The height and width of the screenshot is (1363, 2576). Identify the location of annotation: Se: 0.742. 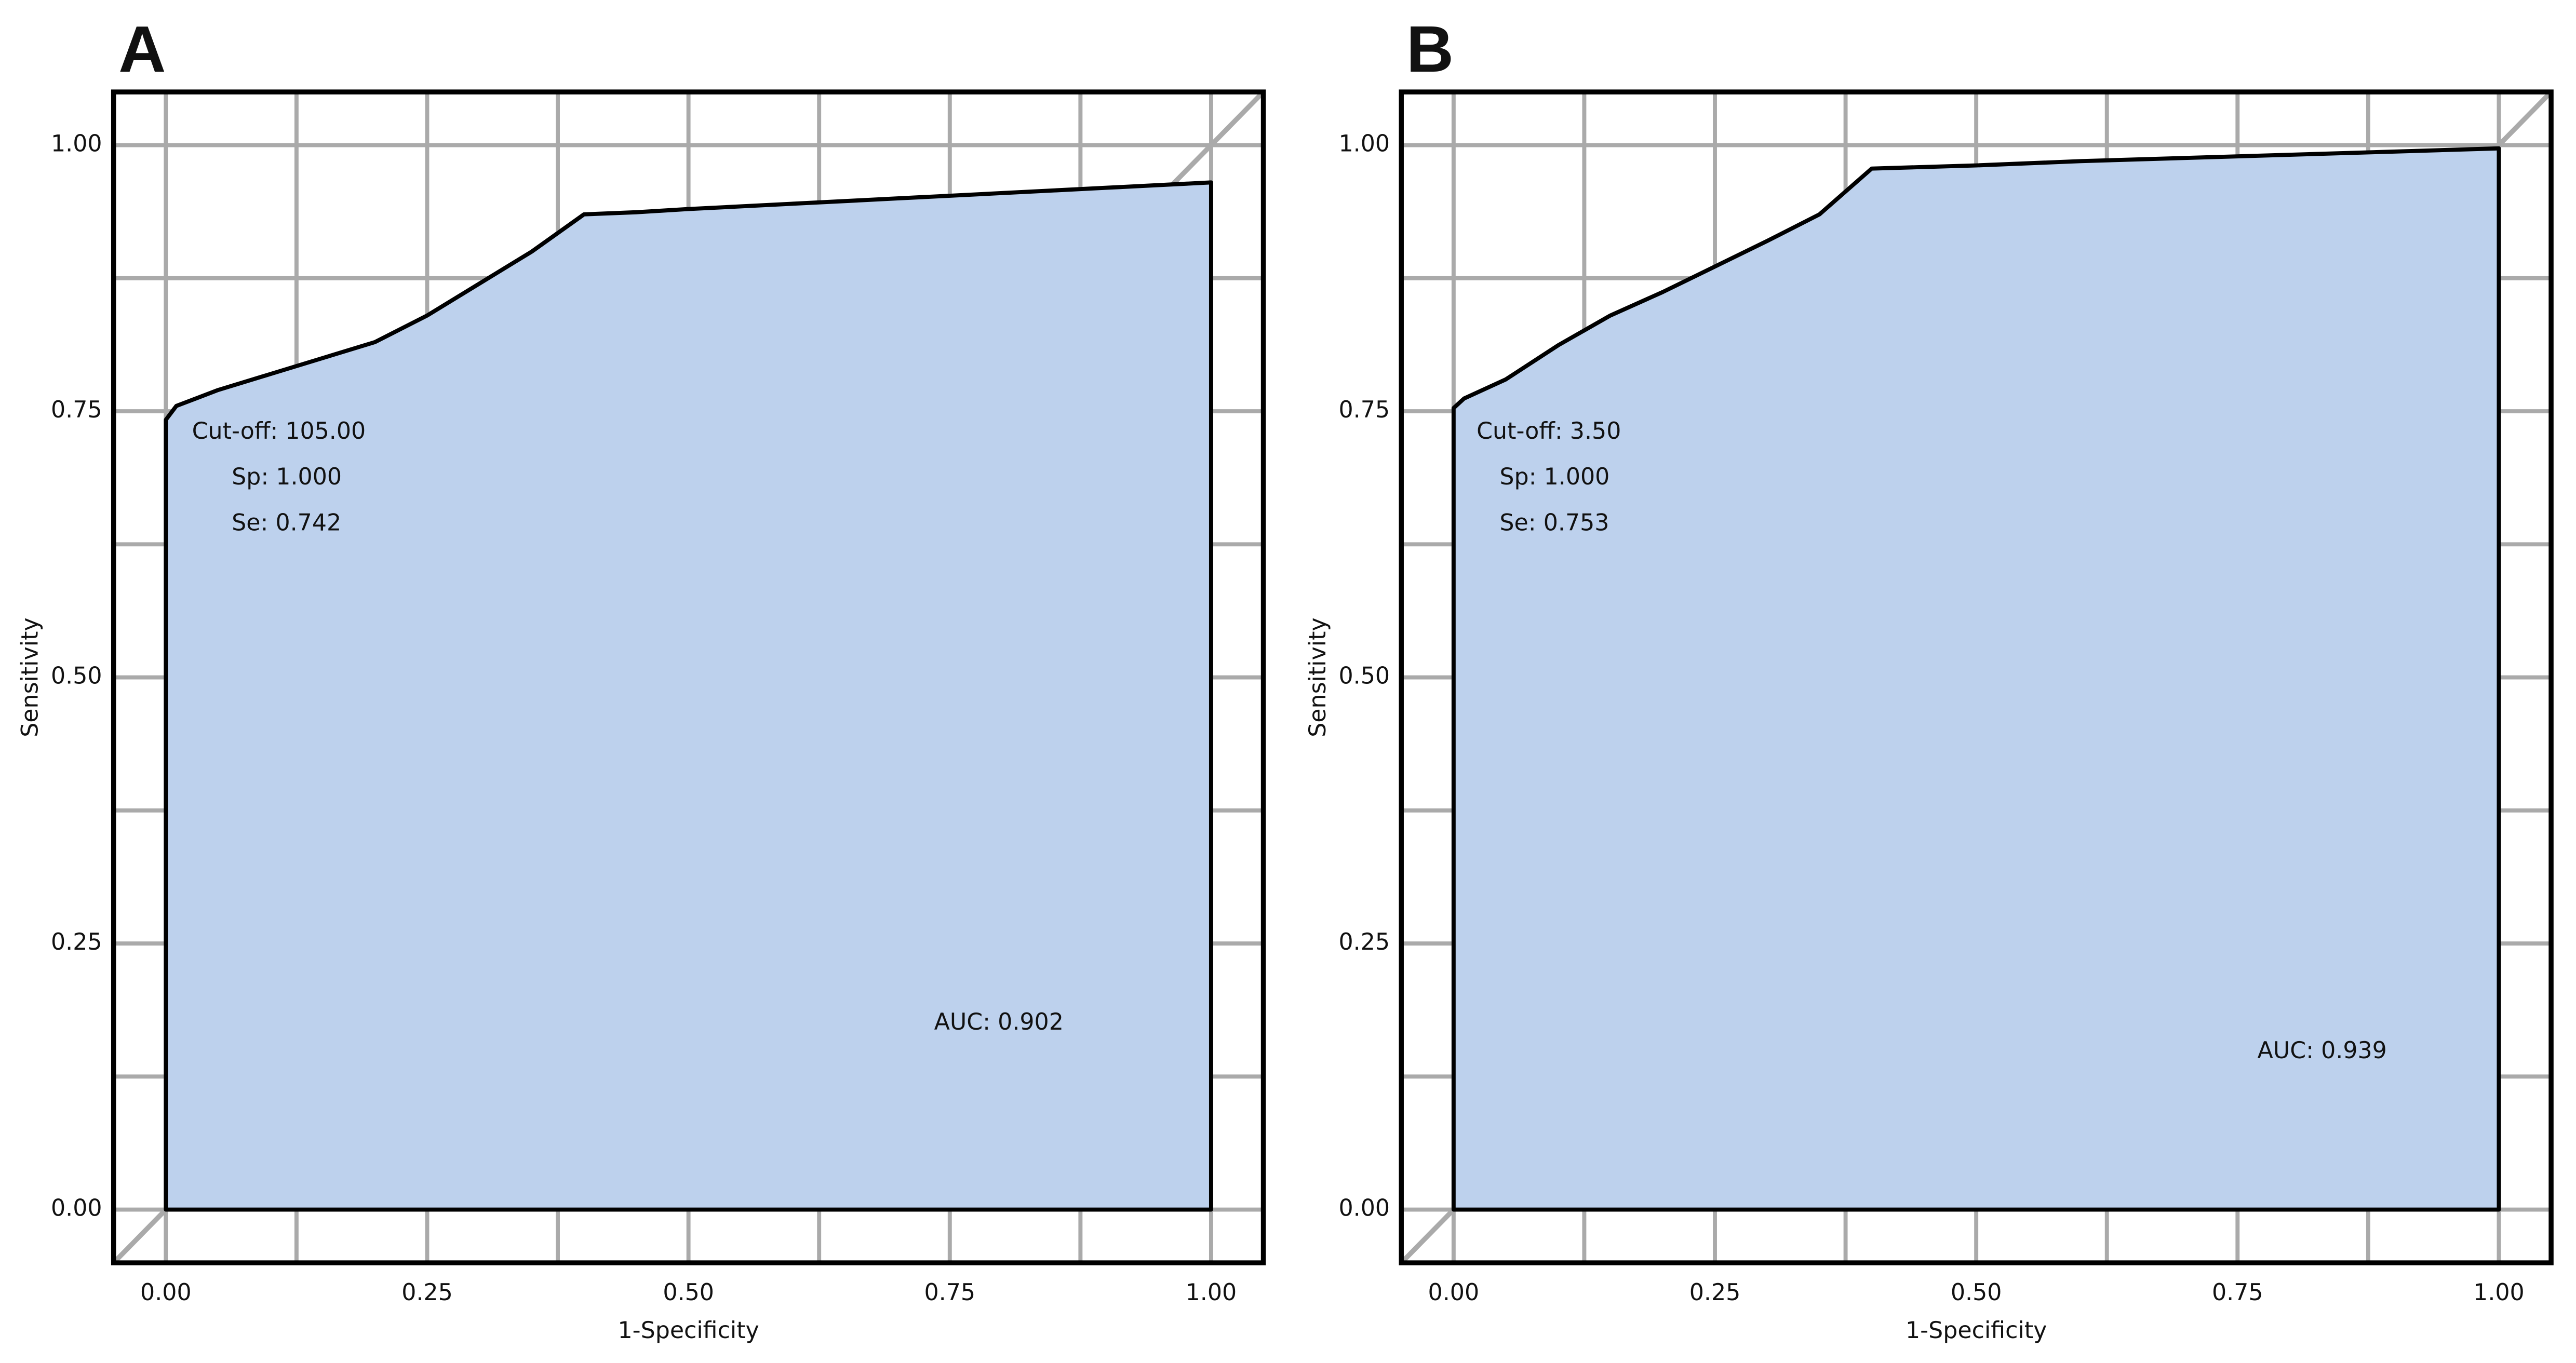
(287, 522).